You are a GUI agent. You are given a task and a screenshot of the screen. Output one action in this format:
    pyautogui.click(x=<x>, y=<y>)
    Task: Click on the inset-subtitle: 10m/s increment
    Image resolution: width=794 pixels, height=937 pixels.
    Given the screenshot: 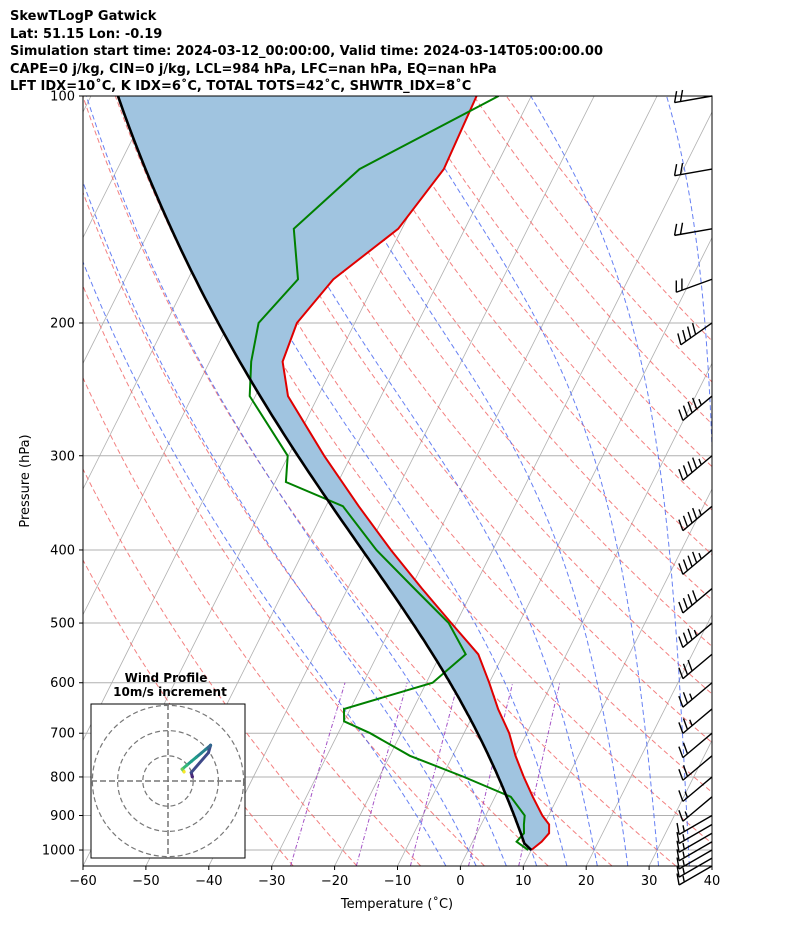 What is the action you would take?
    pyautogui.click(x=170, y=692)
    